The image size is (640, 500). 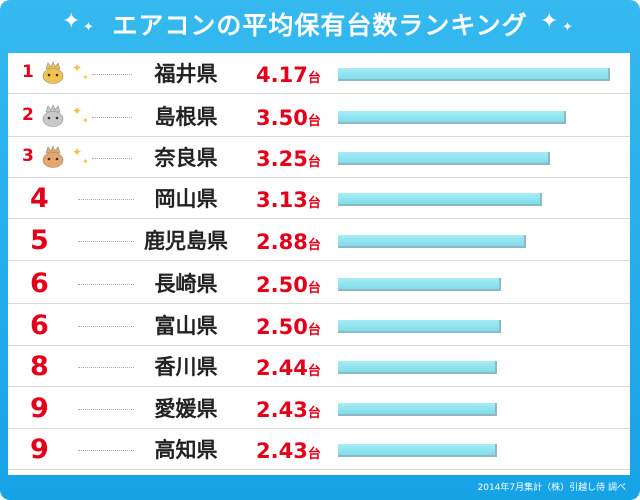 I want to click on ranking-row: 6 富山県 2.50台, so click(x=319, y=326).